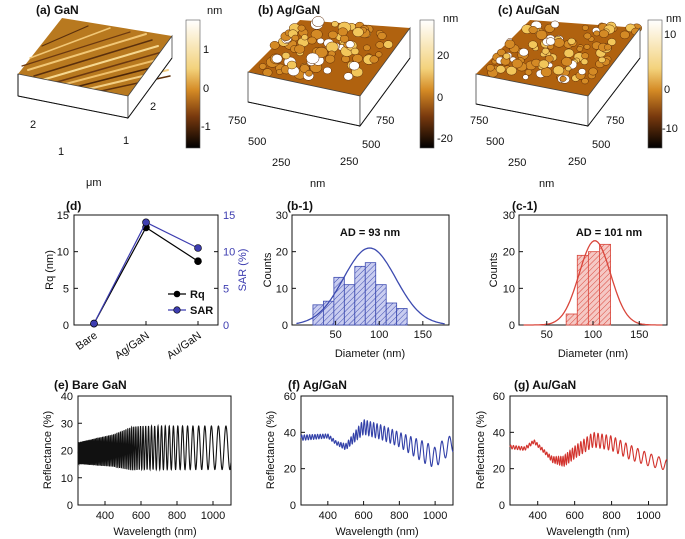 The image size is (685, 539). Describe the element at coordinates (648, 516) in the screenshot. I see `g-xtick-label: 1000` at that location.